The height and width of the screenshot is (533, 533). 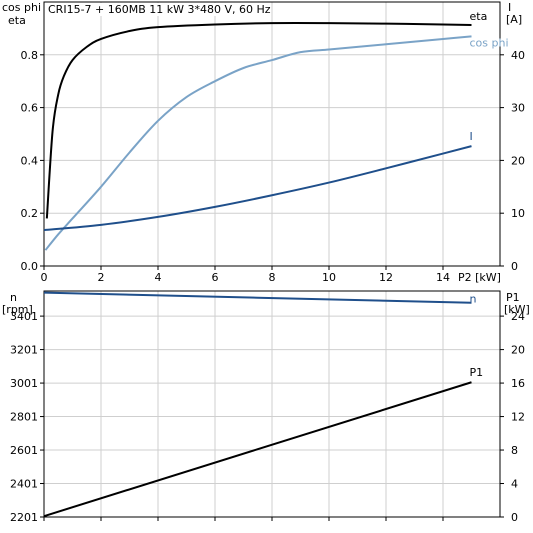 I want to click on series-line-n, so click(x=257, y=297).